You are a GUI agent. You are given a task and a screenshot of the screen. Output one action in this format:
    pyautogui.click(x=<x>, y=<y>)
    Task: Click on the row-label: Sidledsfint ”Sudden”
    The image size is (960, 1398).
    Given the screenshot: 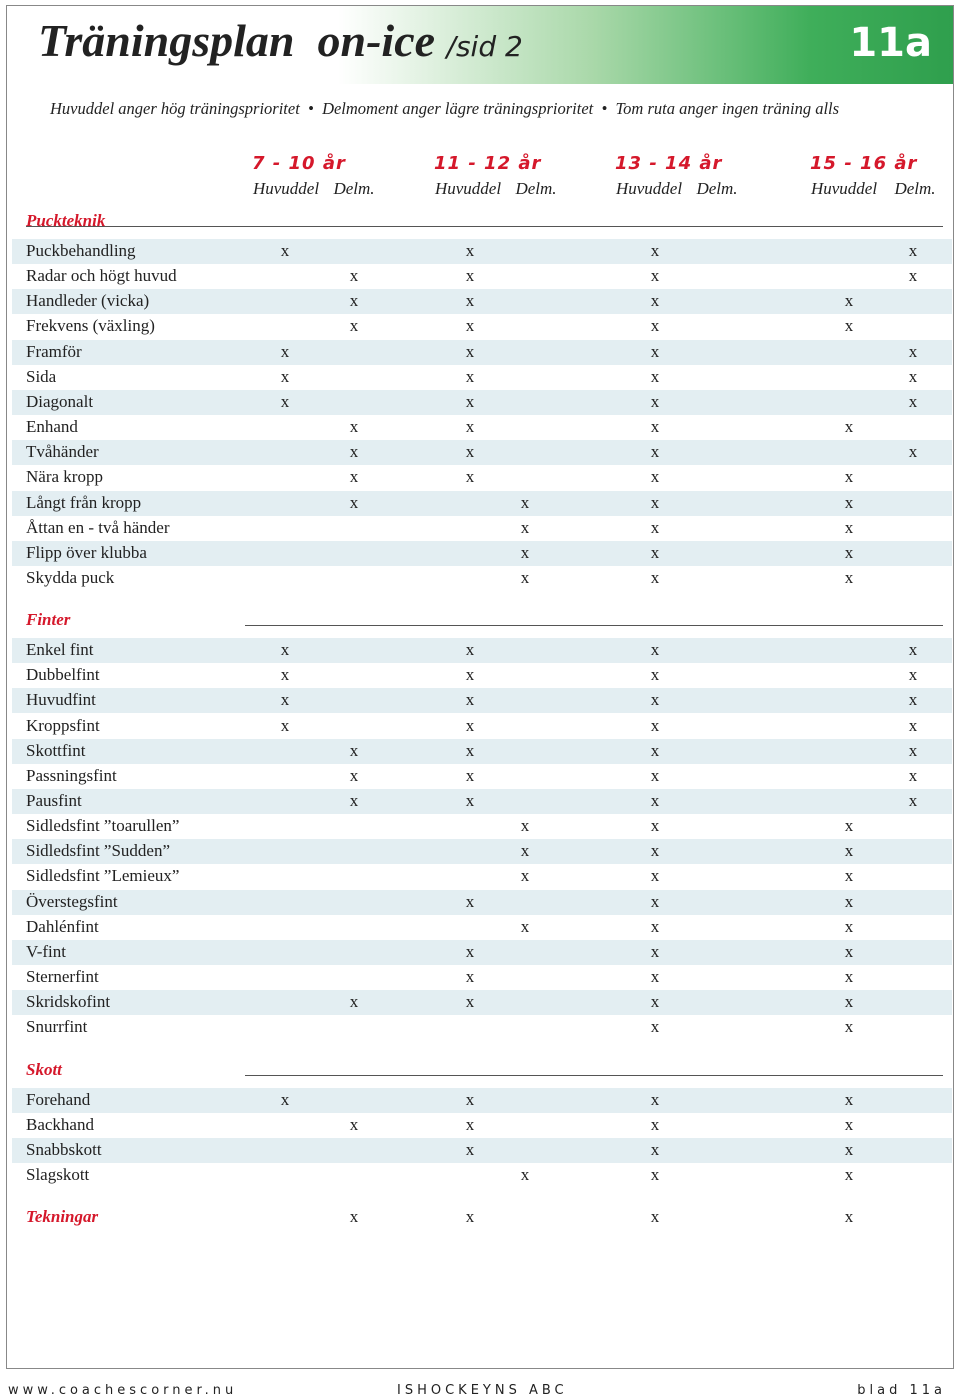 What is the action you would take?
    pyautogui.click(x=98, y=851)
    